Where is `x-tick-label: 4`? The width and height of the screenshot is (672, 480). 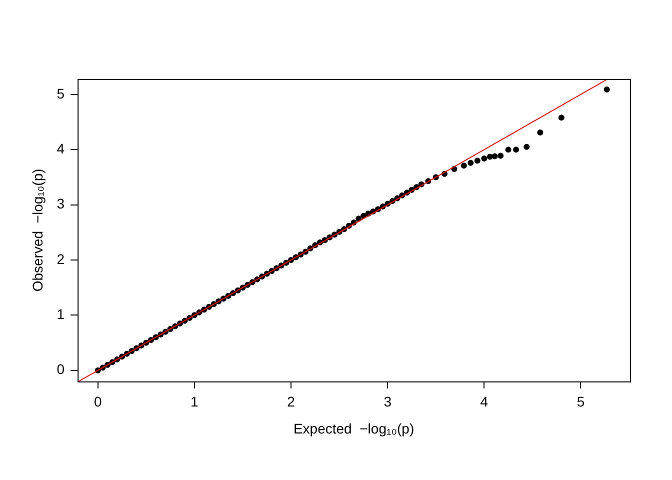 x-tick-label: 4 is located at coordinates (484, 402).